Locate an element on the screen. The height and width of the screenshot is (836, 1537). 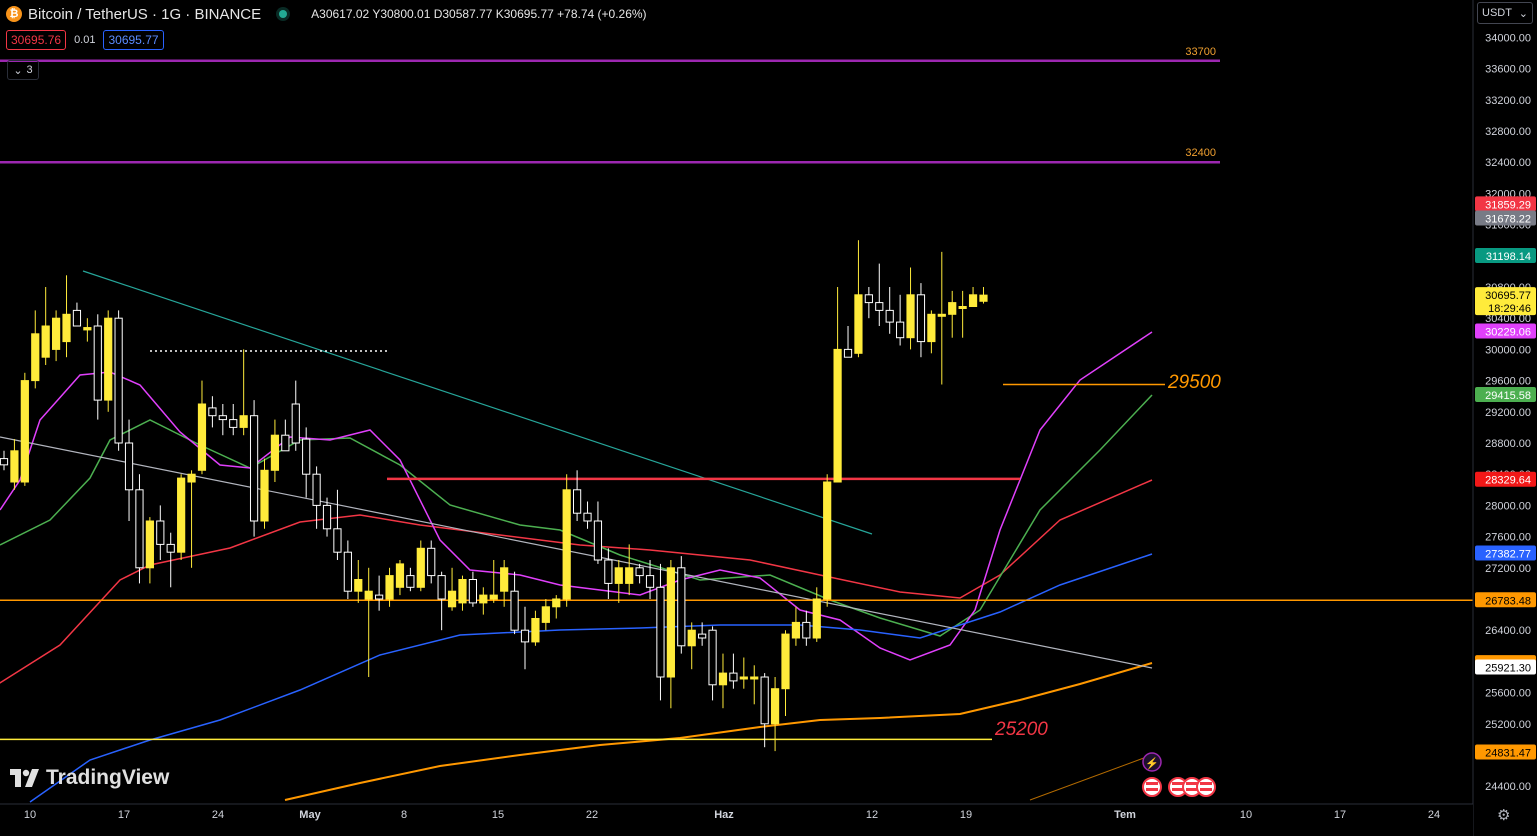
price-tag-label: 26783.48 is located at coordinates (1508, 601).